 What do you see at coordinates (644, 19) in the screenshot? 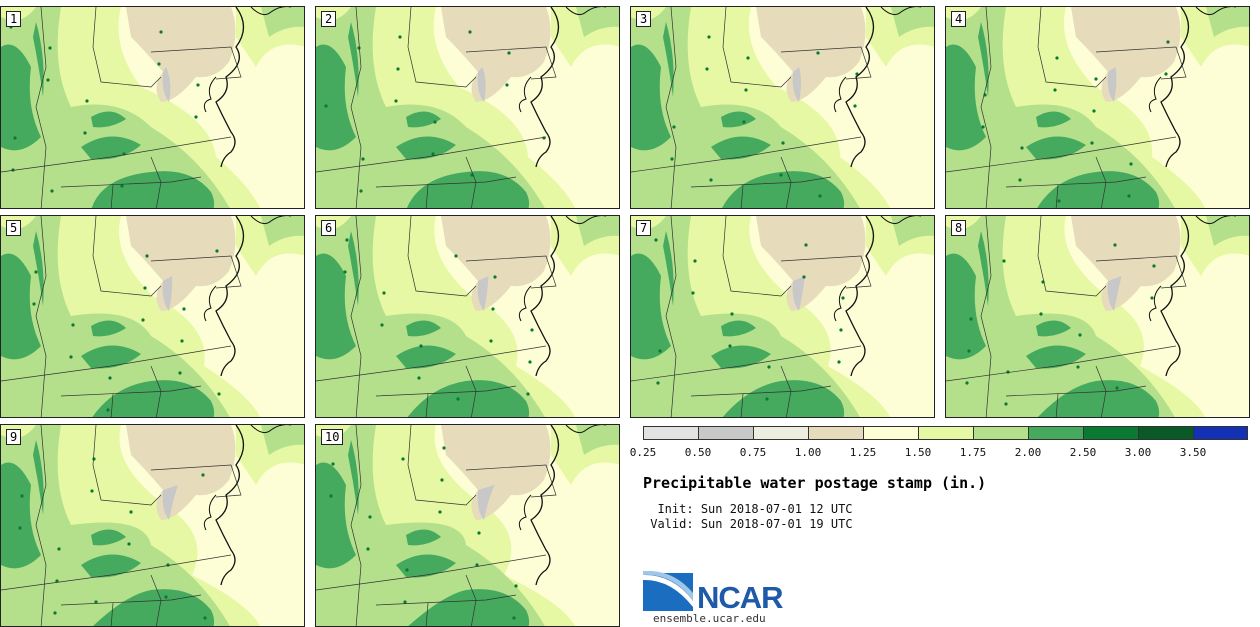
I see `member-number: 3` at bounding box center [644, 19].